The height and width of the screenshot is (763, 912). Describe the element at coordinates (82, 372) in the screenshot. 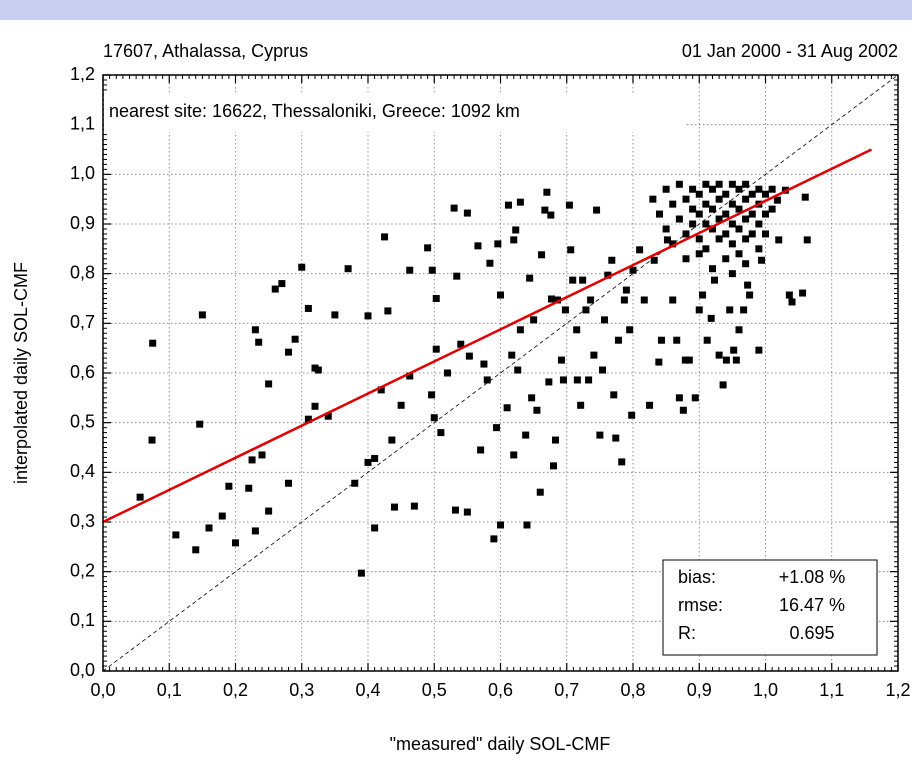

I see `y-tick-label: 0,6` at that location.